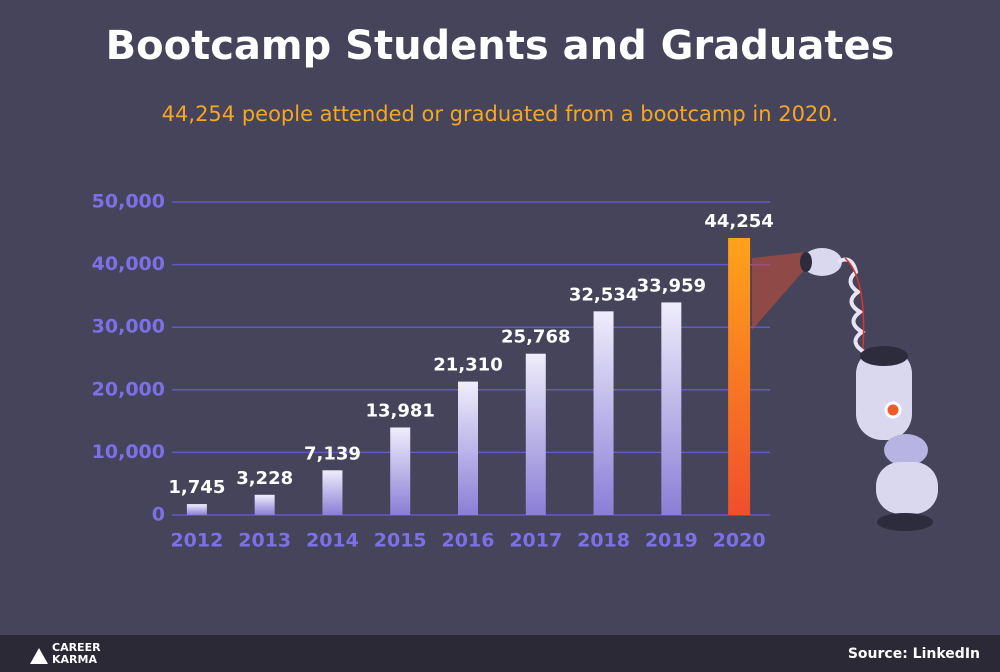 The width and height of the screenshot is (1000, 672). I want to click on x-tick-label: 2016, so click(468, 541).